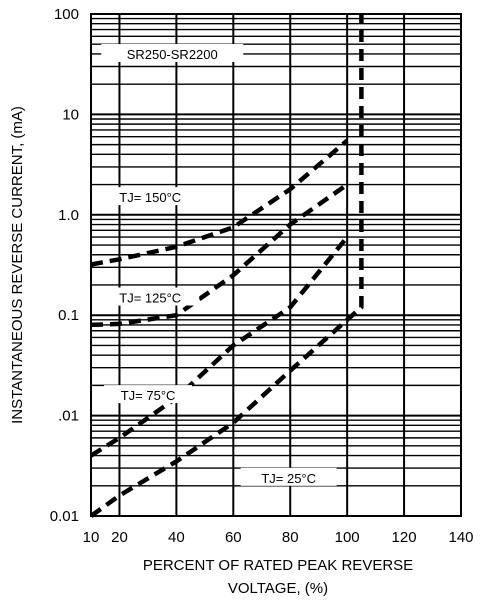 The width and height of the screenshot is (487, 602). Describe the element at coordinates (278, 588) in the screenshot. I see `x-axis-title-line2: VOLTAGE, (%)` at that location.